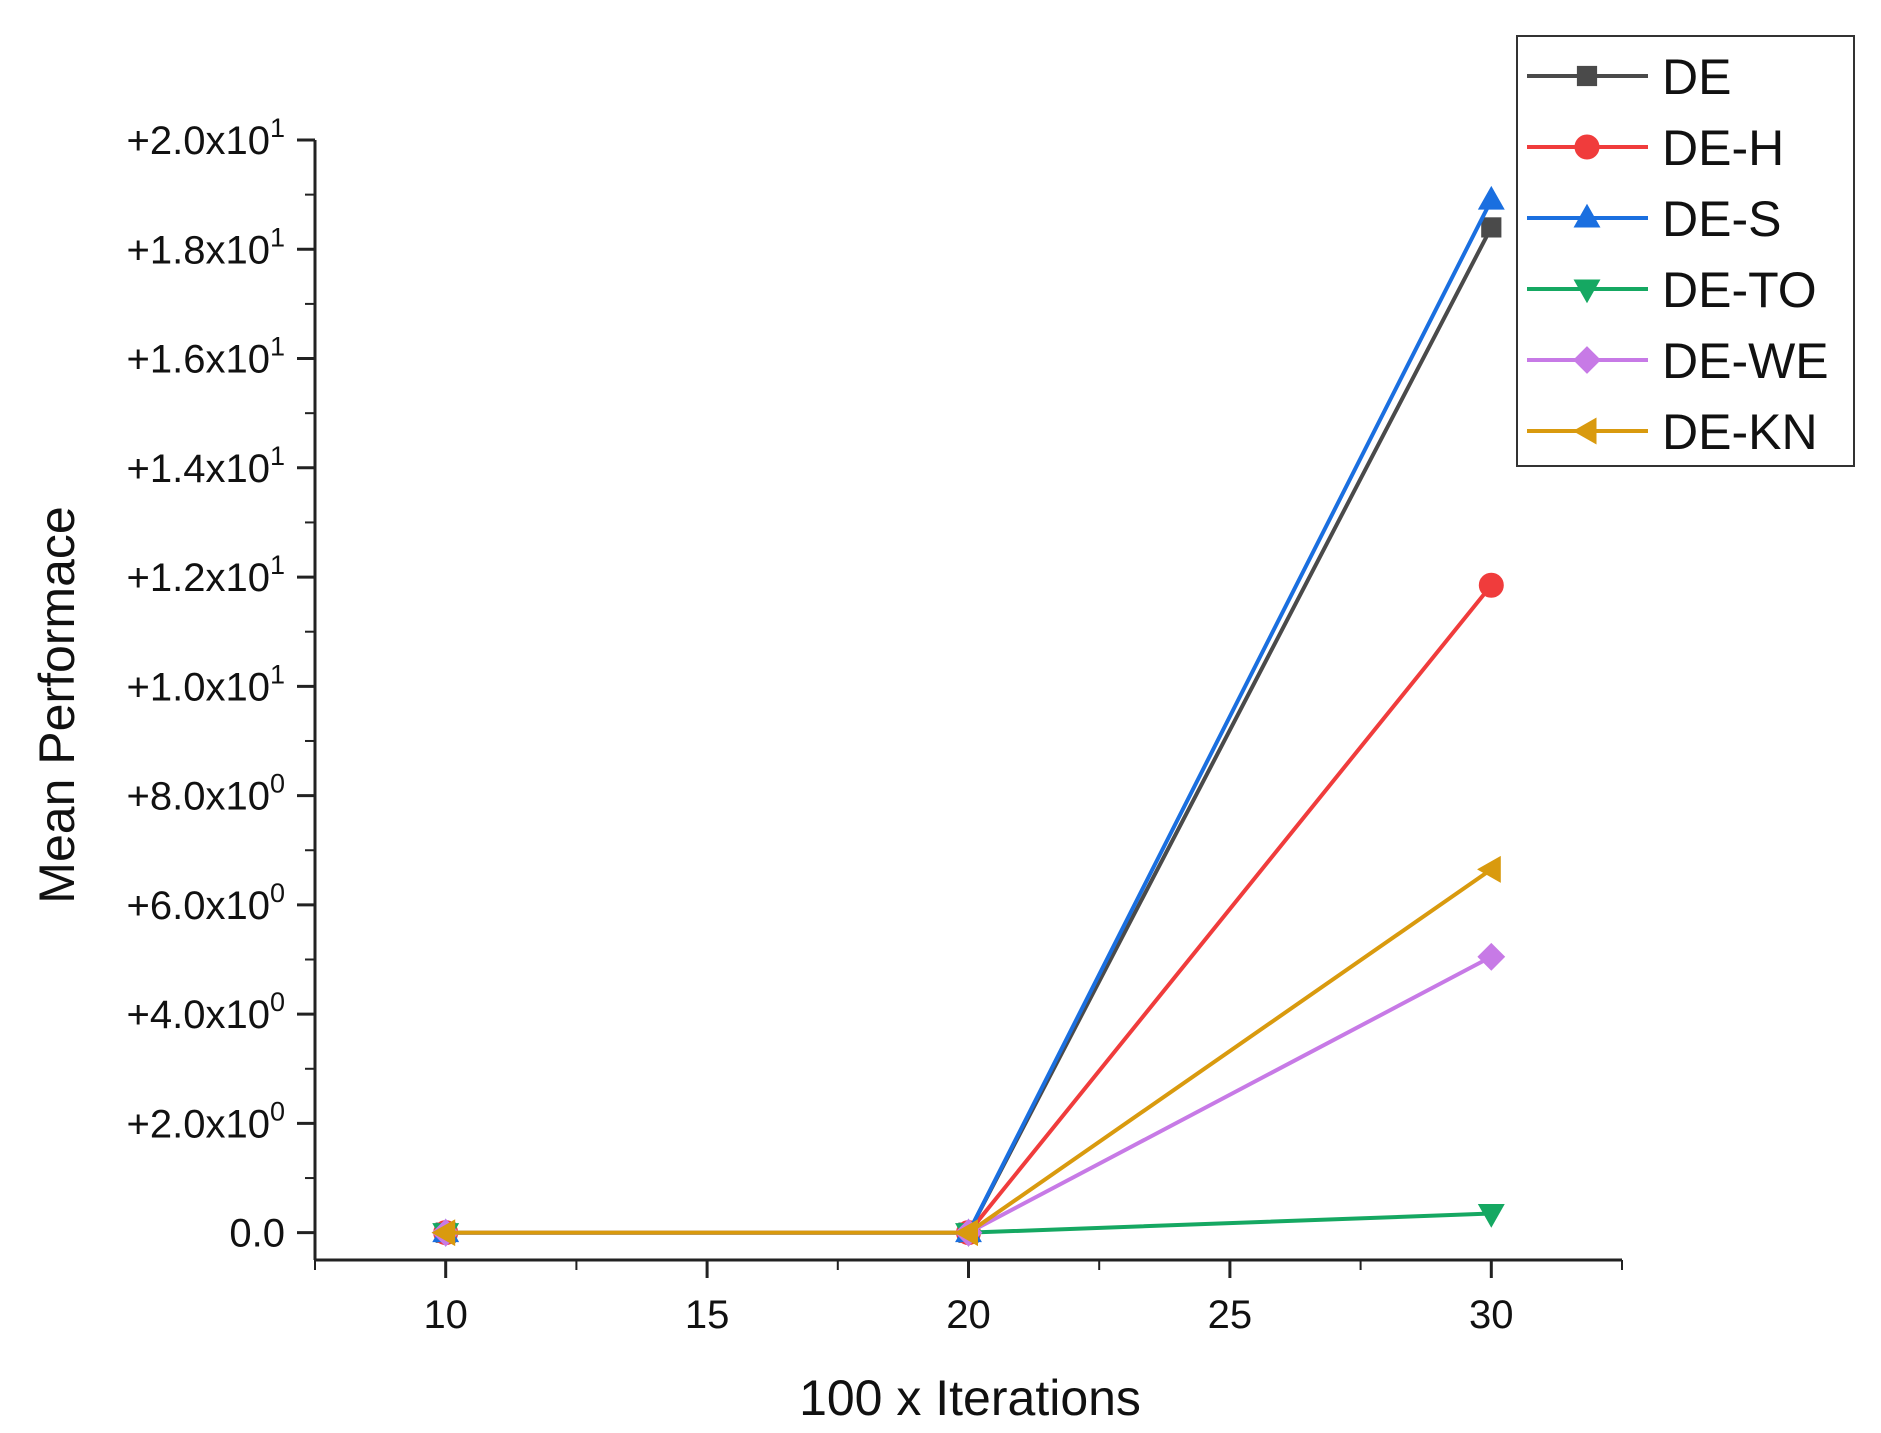  I want to click on y-tick-label: +8.0x100, so click(206, 794).